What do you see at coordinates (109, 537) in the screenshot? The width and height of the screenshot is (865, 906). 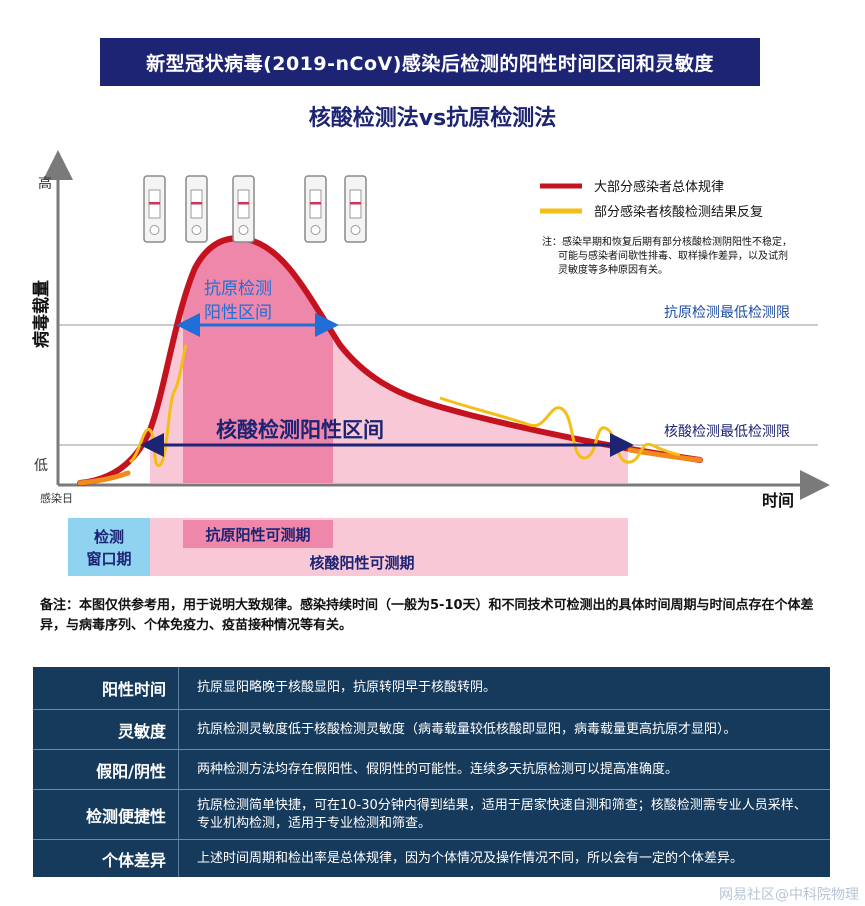 I see `window-period-label-1: 检测` at bounding box center [109, 537].